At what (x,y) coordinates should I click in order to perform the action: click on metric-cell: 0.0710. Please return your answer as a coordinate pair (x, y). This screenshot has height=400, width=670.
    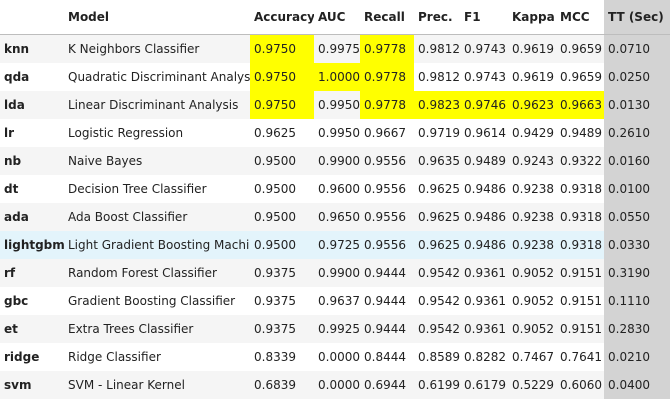
    Looking at the image, I should click on (637, 48).